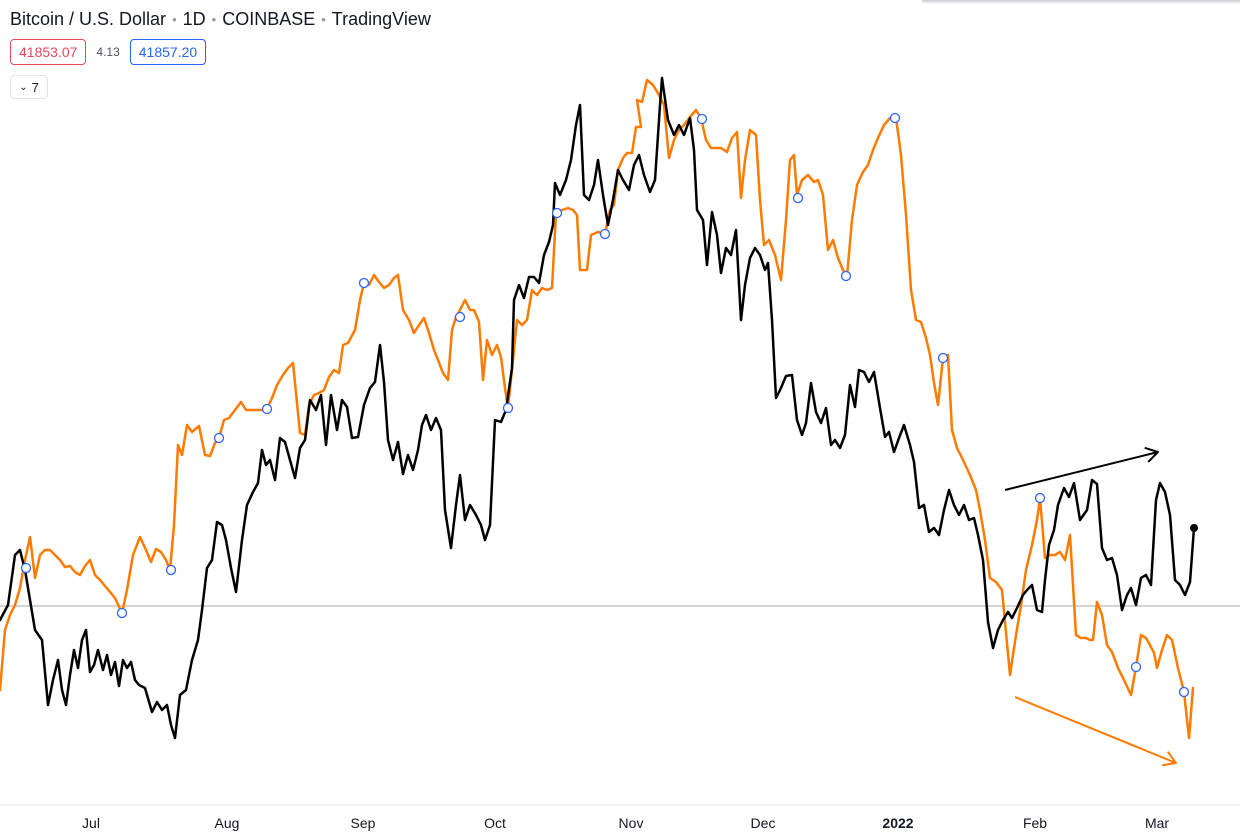 The height and width of the screenshot is (840, 1240). Describe the element at coordinates (1157, 823) in the screenshot. I see `x-tick-label: Mar` at that location.